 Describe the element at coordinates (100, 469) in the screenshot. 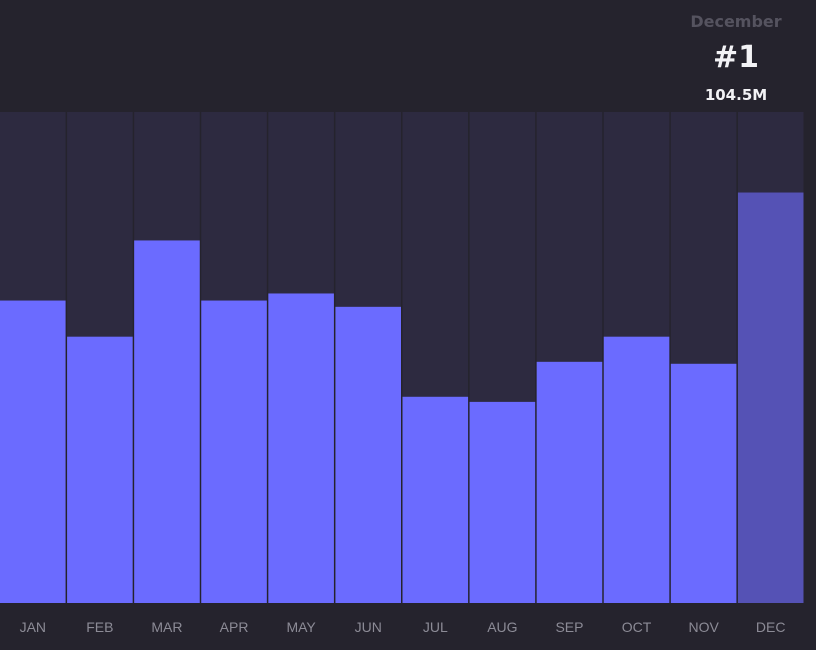

I see `bar-feb` at that location.